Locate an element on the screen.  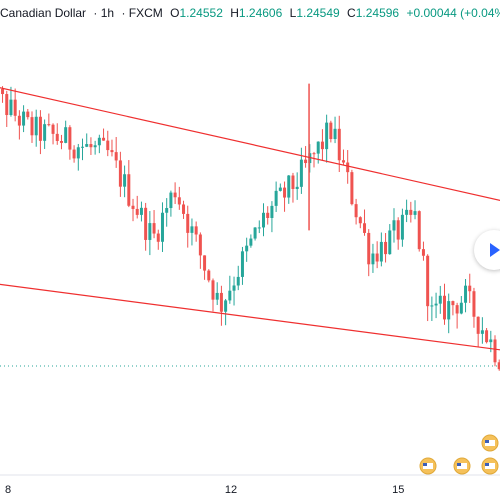
x-axis-ticks: 8121519222629 is located at coordinates (204, 490).